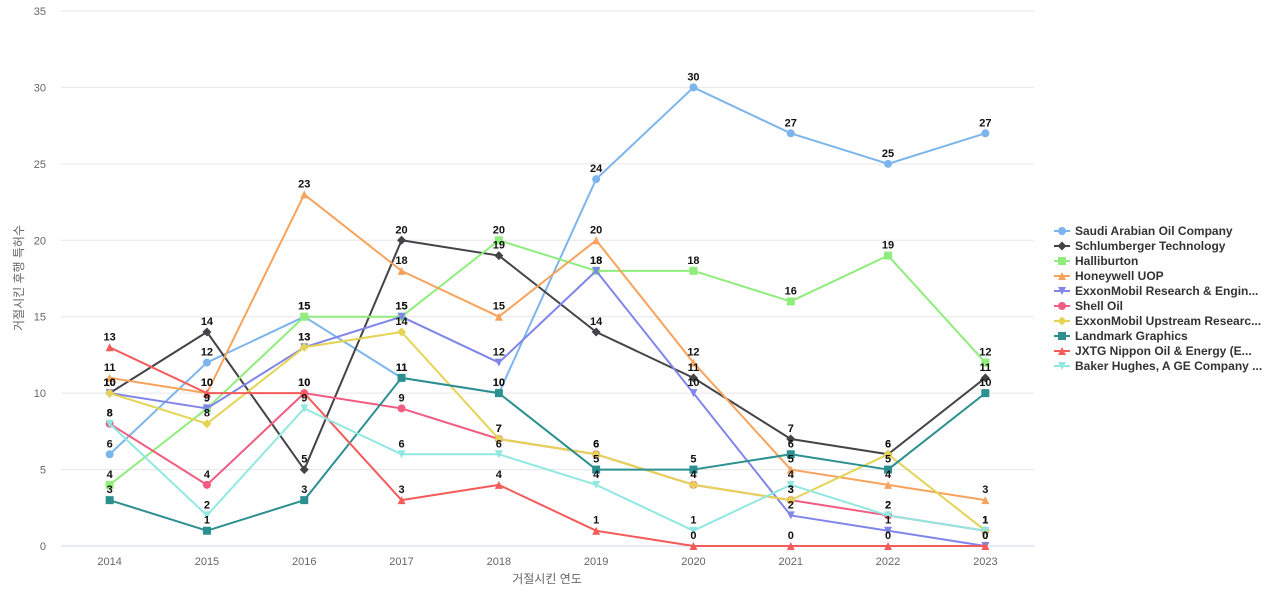 The image size is (1280, 605). I want to click on y-tick-label: 30, so click(40, 88).